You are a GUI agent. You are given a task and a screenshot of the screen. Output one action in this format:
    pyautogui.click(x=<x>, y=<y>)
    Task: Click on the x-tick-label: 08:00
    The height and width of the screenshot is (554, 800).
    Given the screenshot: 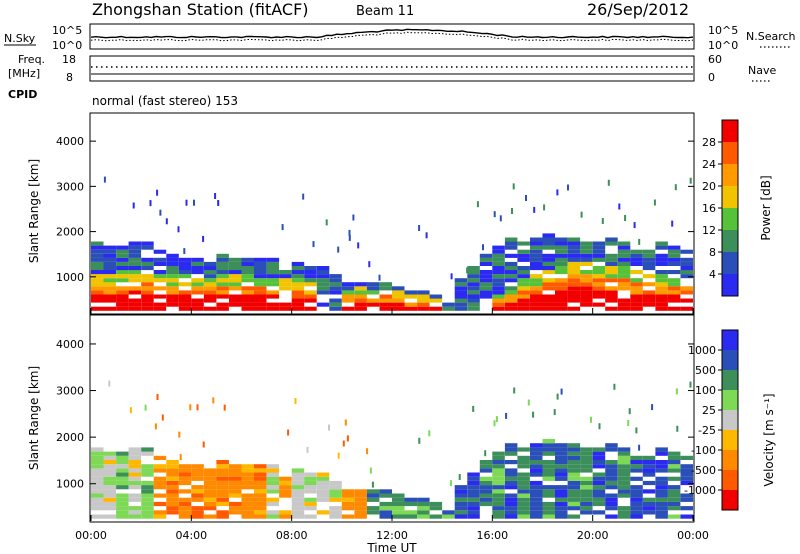 What is the action you would take?
    pyautogui.click(x=292, y=535)
    